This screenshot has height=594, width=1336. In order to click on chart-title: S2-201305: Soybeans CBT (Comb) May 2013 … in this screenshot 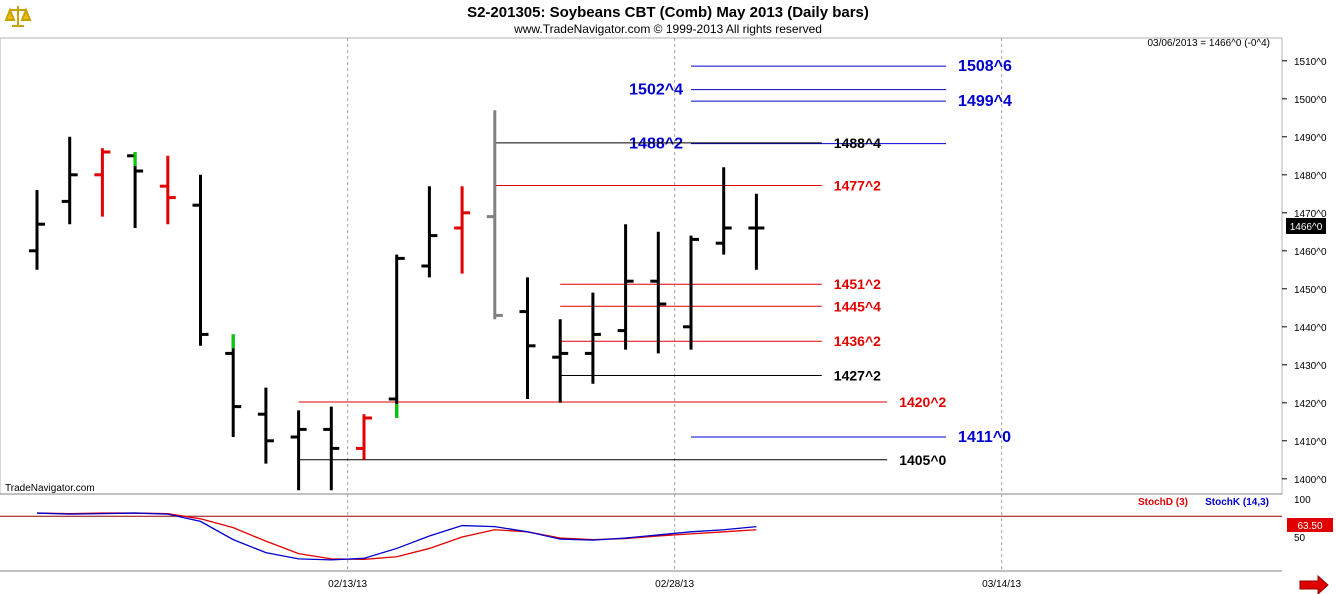, I will do `click(668, 12)`.